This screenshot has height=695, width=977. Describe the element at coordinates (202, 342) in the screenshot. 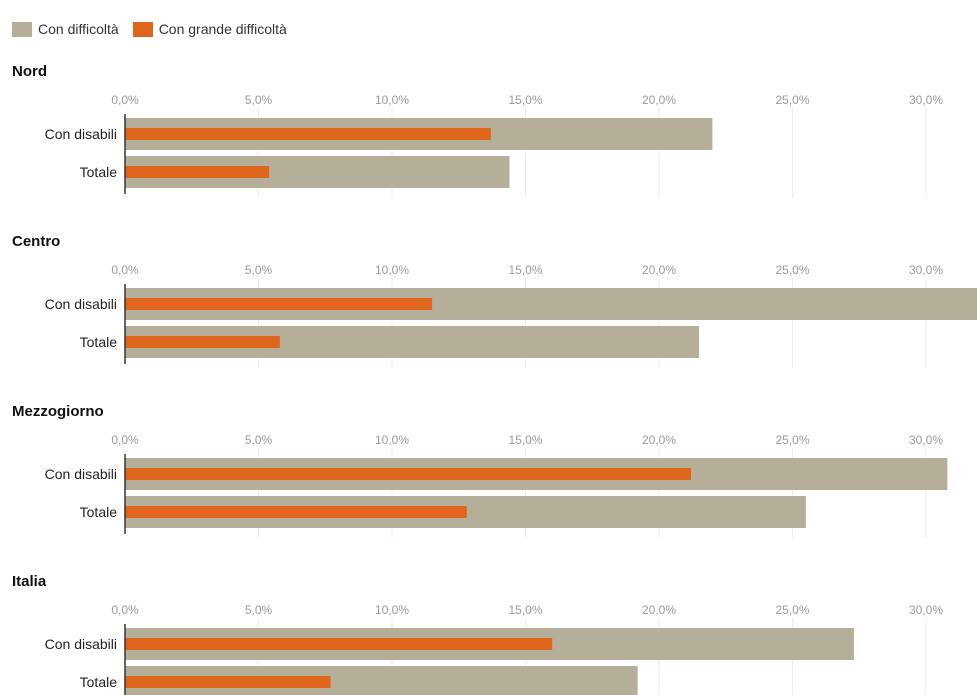

I see `bar-con-grande-difficolta-centro-totale` at that location.